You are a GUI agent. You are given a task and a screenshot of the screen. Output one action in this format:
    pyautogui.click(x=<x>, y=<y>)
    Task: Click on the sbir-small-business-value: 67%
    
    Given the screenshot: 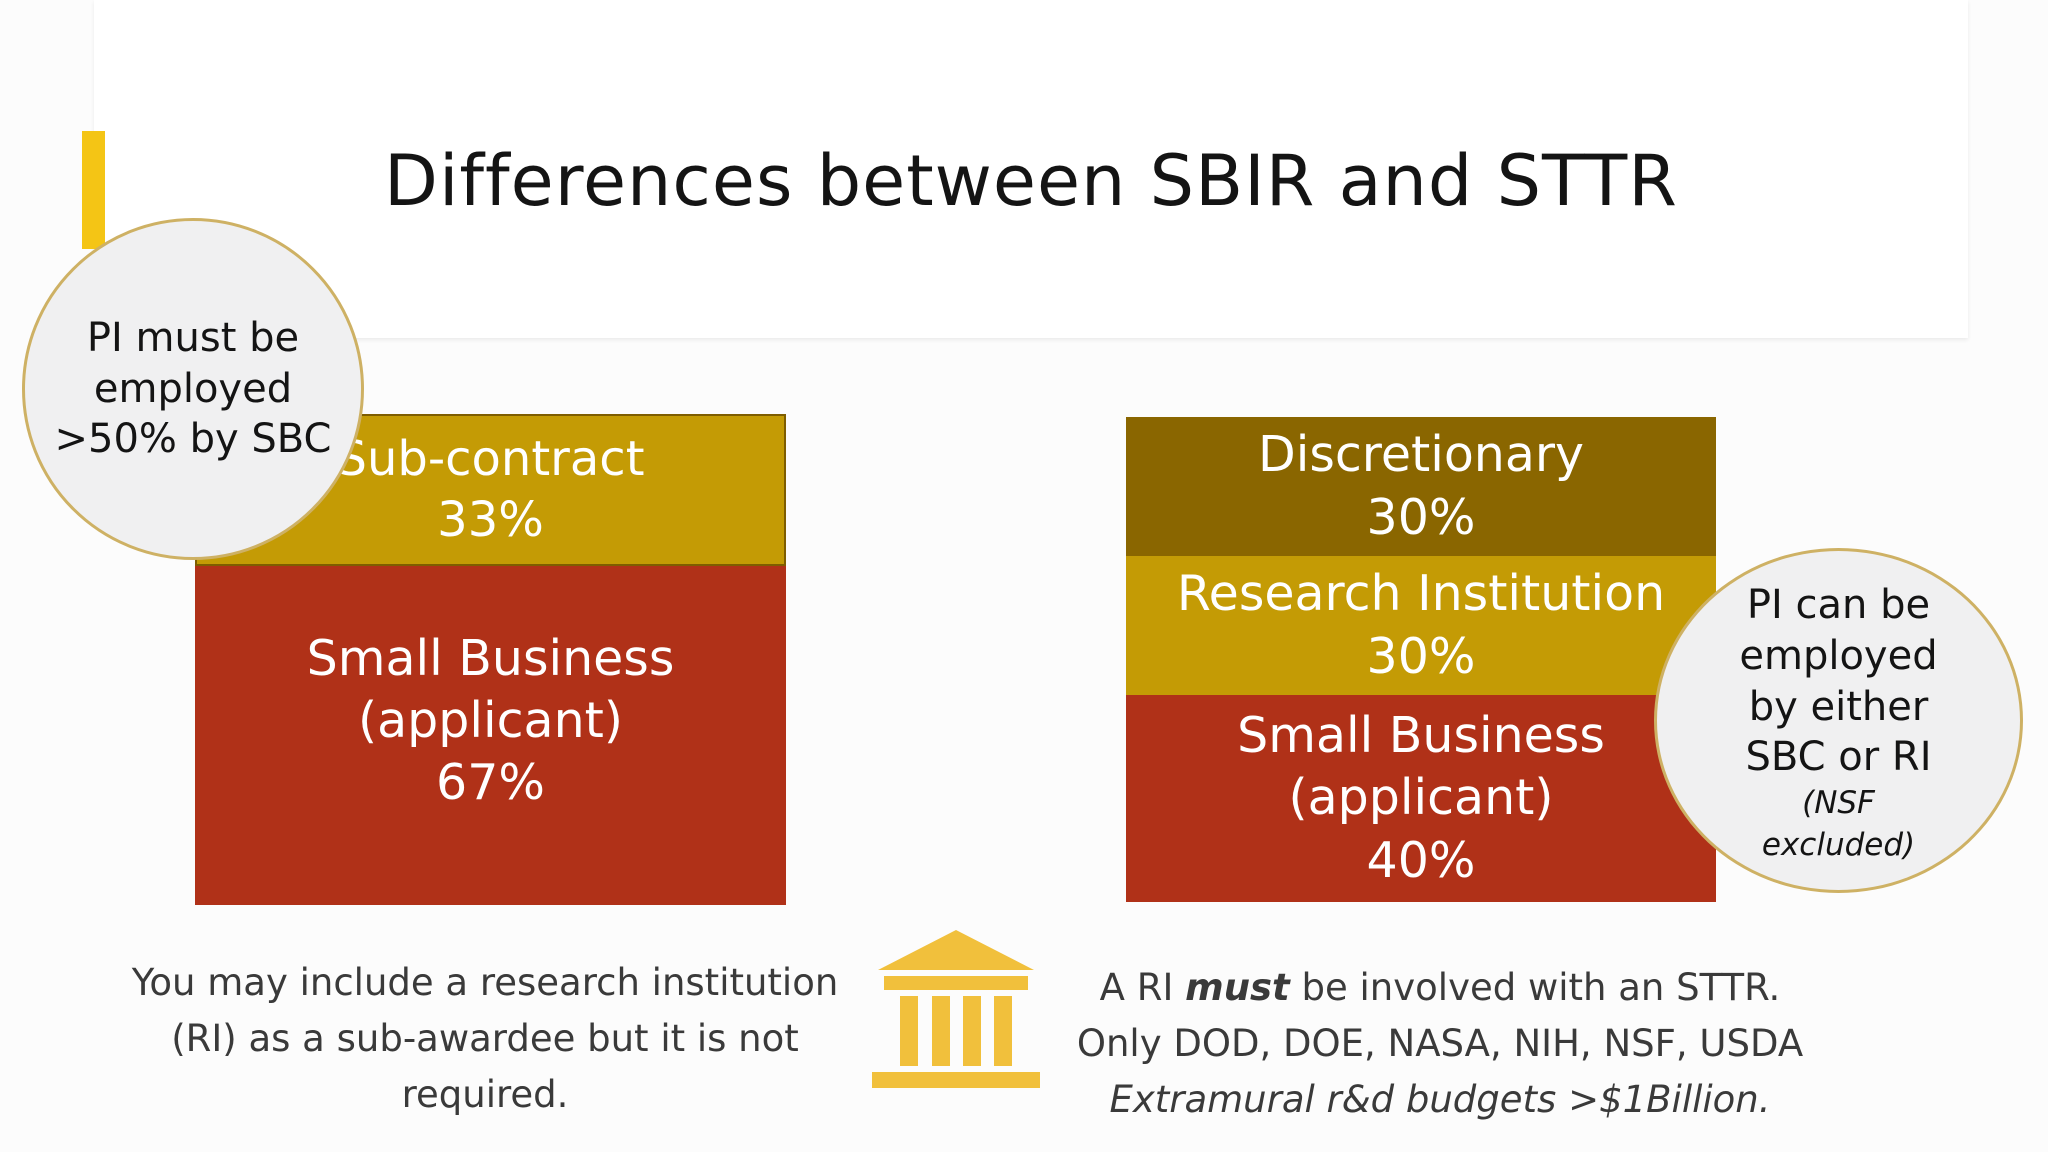 What is the action you would take?
    pyautogui.click(x=490, y=783)
    